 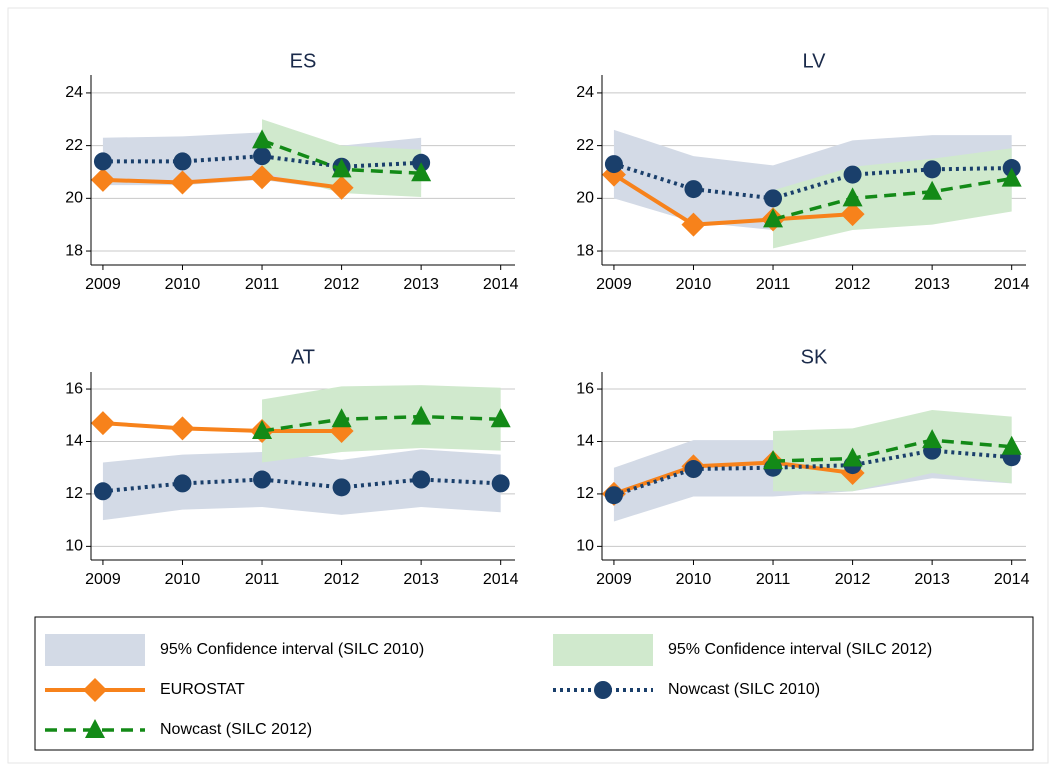 I want to click on legend-label: 95% Confidence interval (SILC 2010), so click(x=292, y=649).